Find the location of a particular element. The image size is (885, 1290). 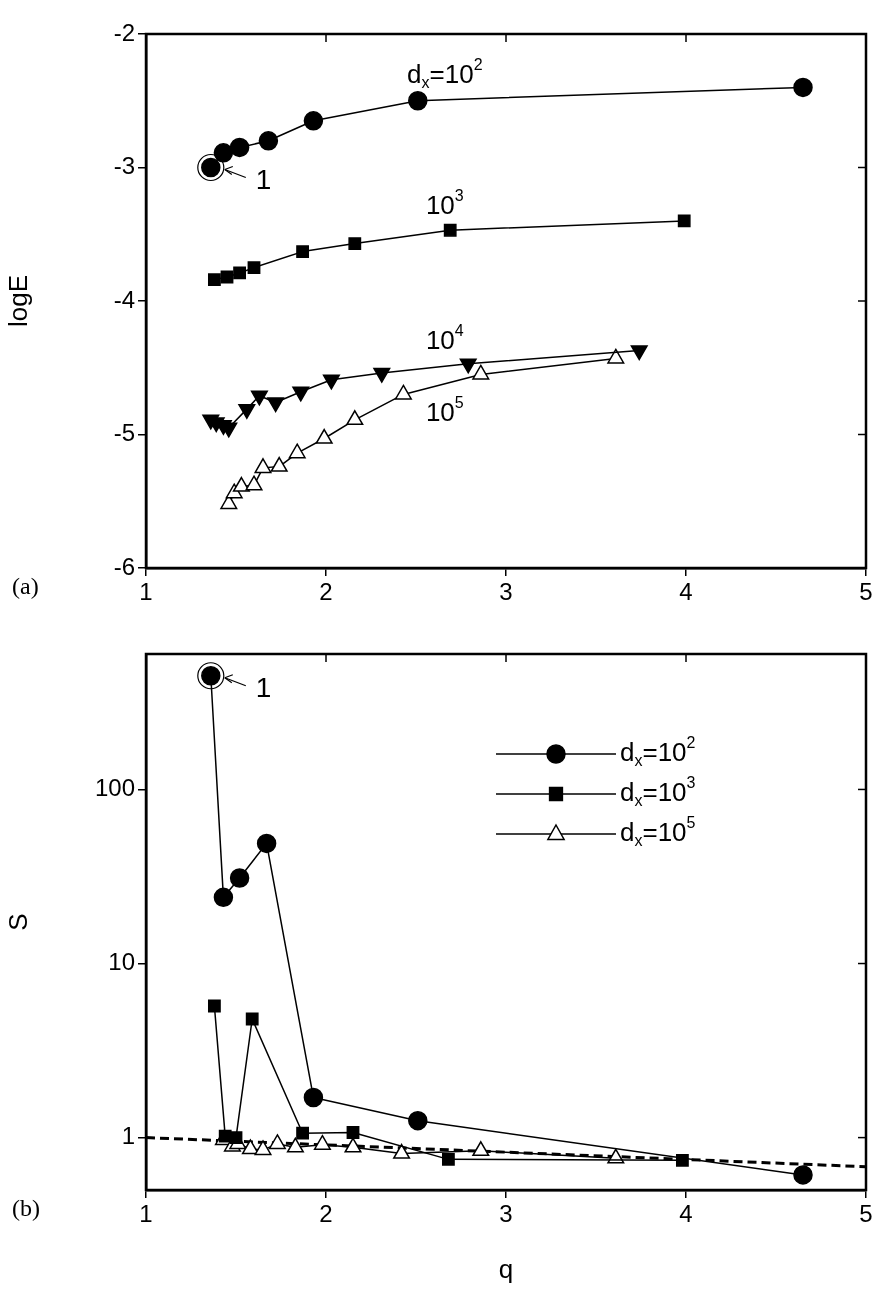

y-tick-label: 10 is located at coordinates (121, 962).